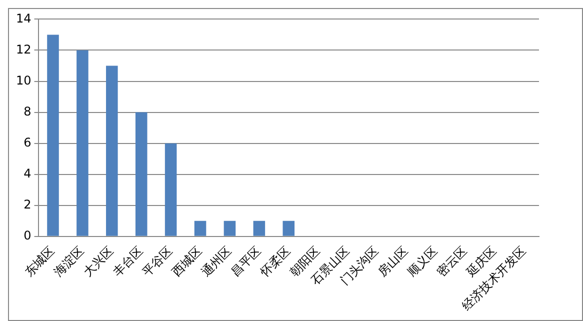 This screenshot has width=583, height=321. I want to click on y-tick-label: 6, so click(28, 142).